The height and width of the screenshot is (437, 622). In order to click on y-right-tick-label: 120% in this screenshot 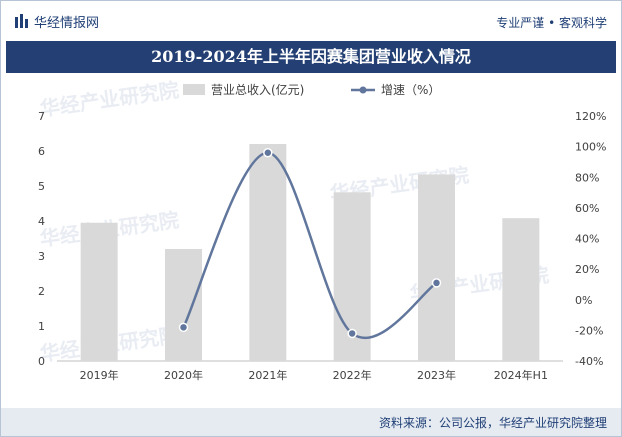, I will do `click(590, 116)`.